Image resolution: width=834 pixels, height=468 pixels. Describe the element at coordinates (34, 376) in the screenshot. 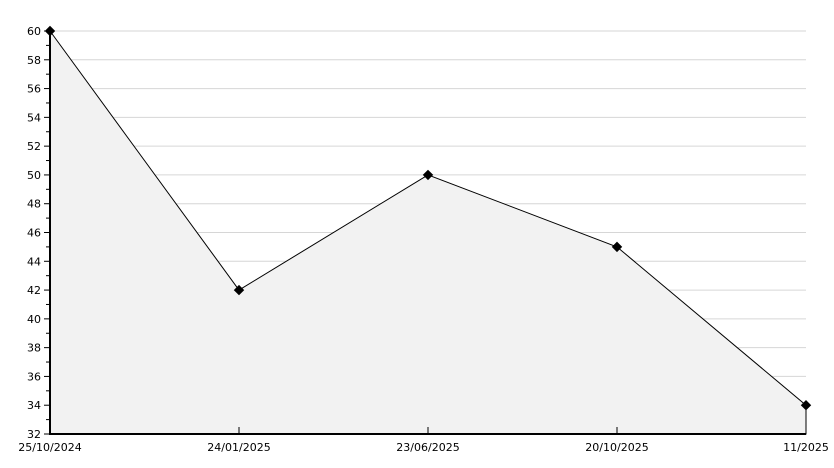

I see `y-axis-label: 36` at that location.